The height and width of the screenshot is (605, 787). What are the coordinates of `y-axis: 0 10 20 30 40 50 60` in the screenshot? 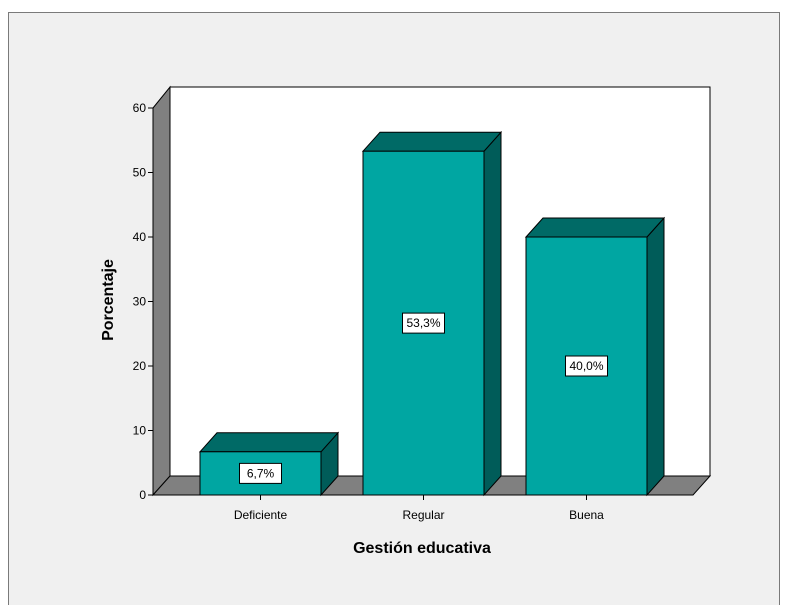 It's located at (143, 301).